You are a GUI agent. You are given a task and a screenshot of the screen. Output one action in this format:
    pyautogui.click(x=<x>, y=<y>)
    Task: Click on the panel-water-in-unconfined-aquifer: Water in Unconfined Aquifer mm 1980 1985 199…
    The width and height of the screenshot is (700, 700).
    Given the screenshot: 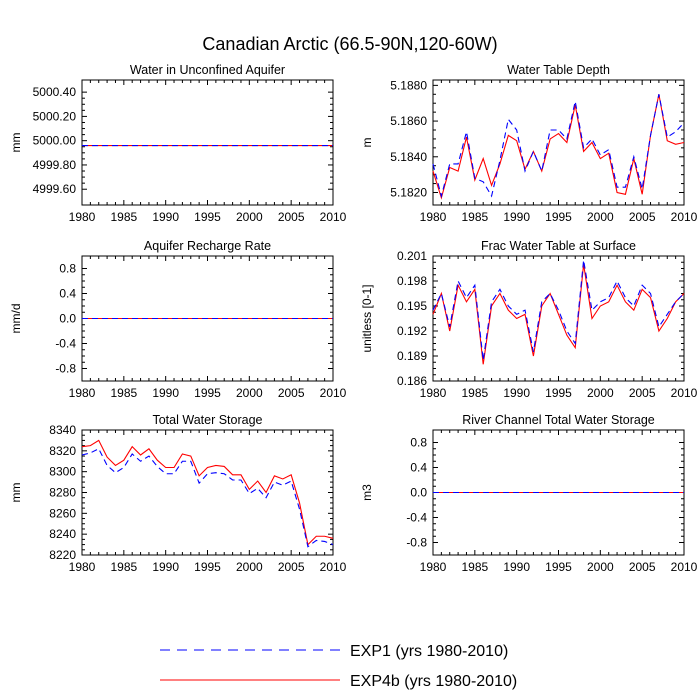 What is the action you would take?
    pyautogui.click(x=178, y=143)
    